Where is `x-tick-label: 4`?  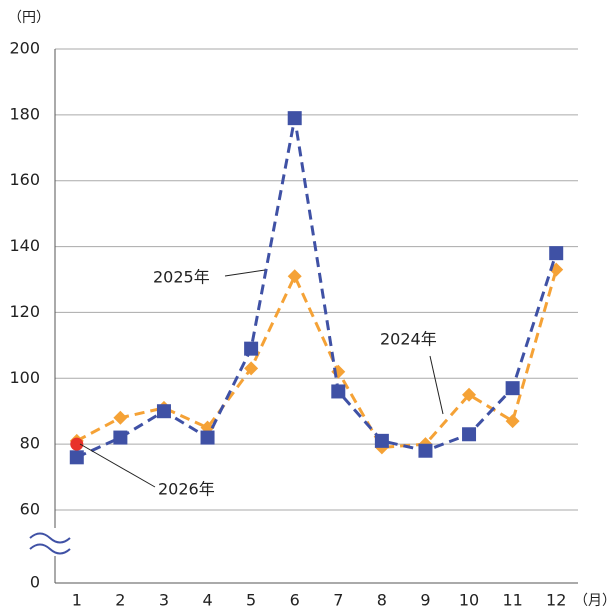 x-tick-label: 4 is located at coordinates (207, 600).